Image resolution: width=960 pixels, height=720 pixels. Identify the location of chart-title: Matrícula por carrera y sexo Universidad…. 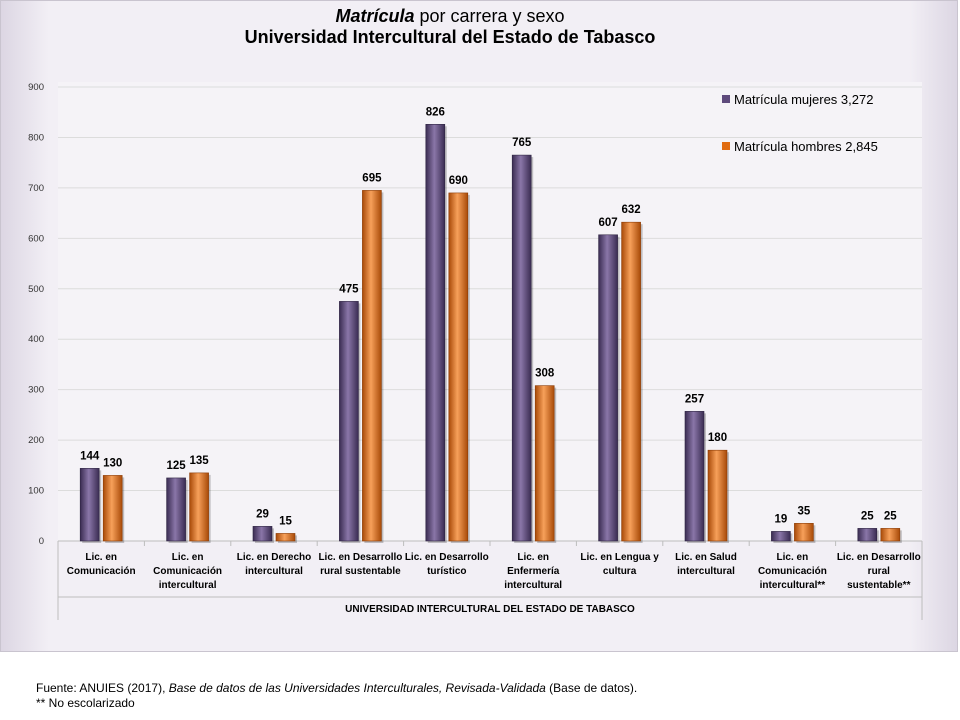
(450, 27).